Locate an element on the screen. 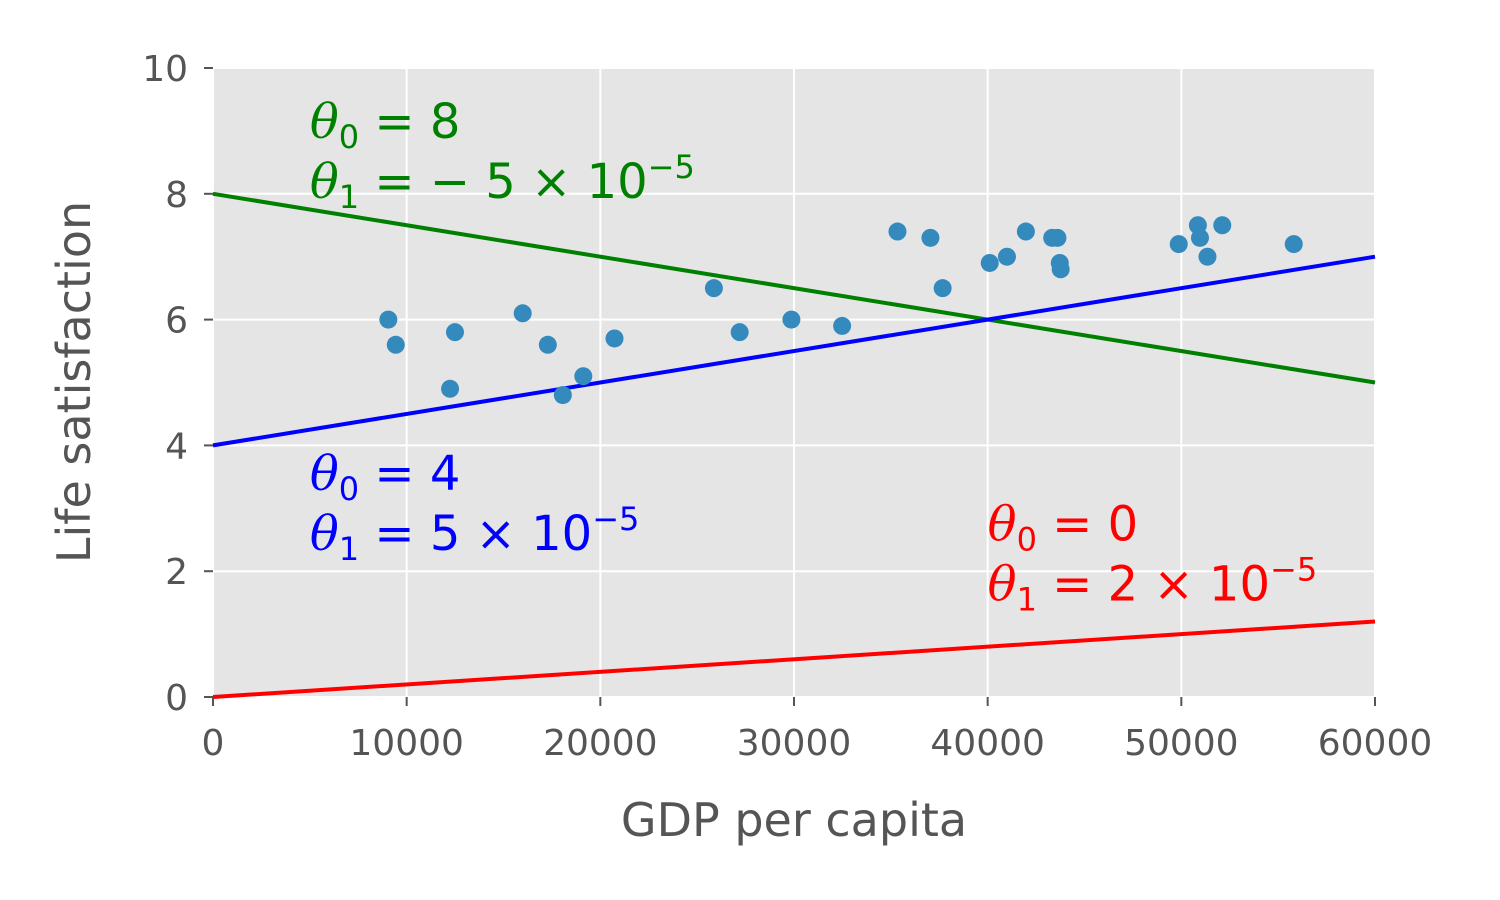  x-tick-label: 50000 is located at coordinates (1181, 743).